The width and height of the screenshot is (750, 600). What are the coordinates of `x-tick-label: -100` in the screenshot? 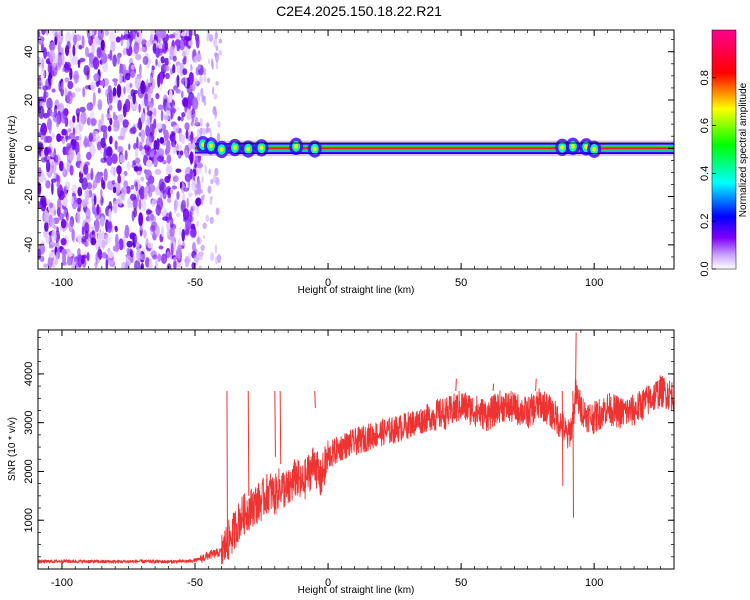 It's located at (62, 583).